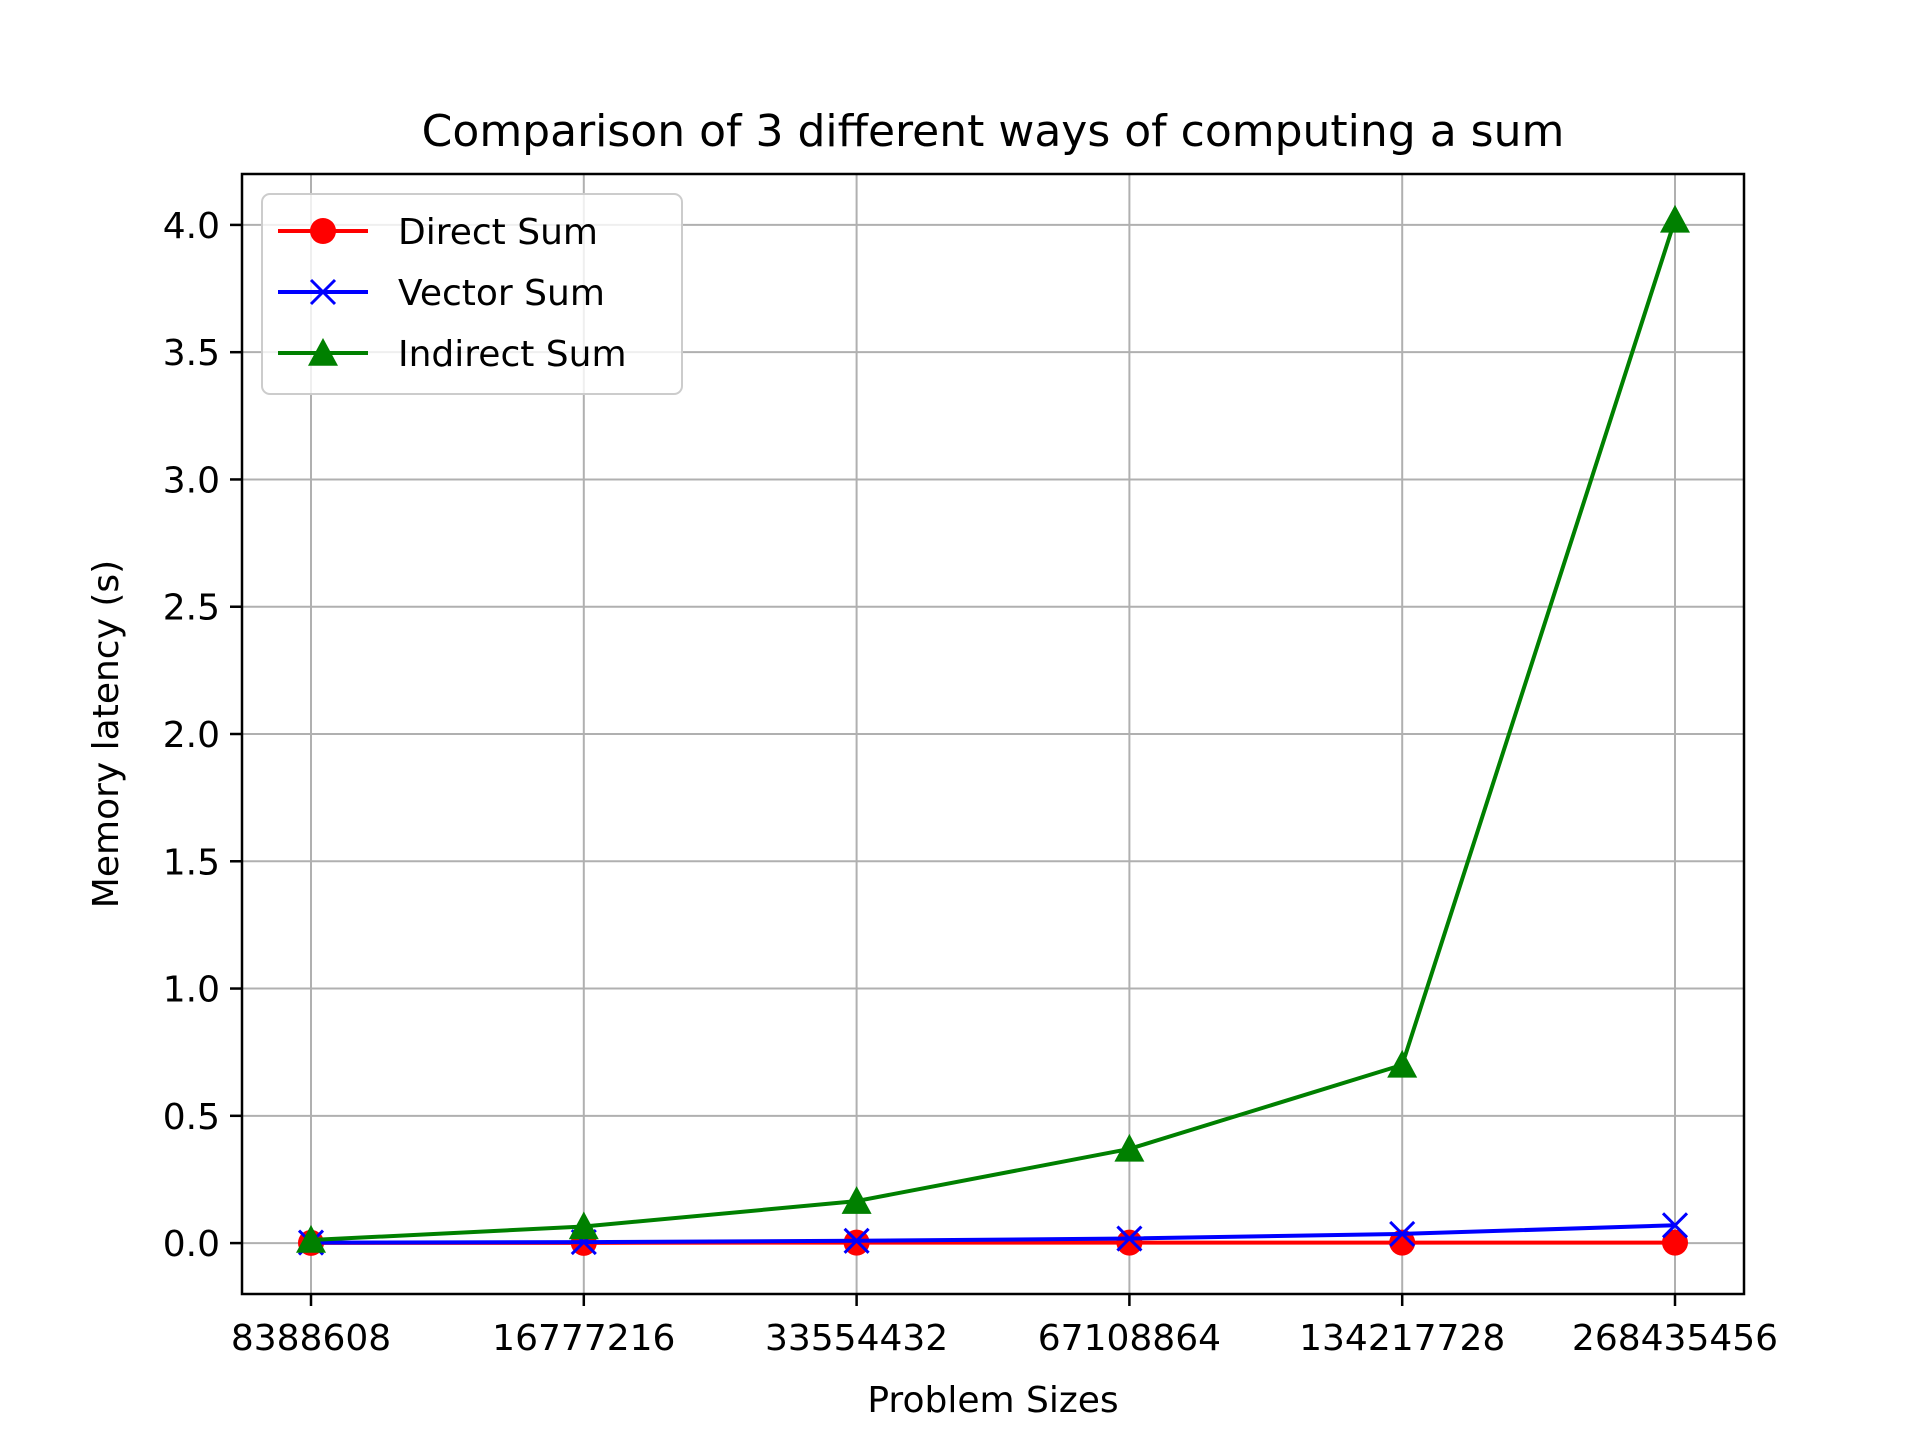 This screenshot has width=1920, height=1440. I want to click on y-axis-title: Memory latency (s), so click(106, 734).